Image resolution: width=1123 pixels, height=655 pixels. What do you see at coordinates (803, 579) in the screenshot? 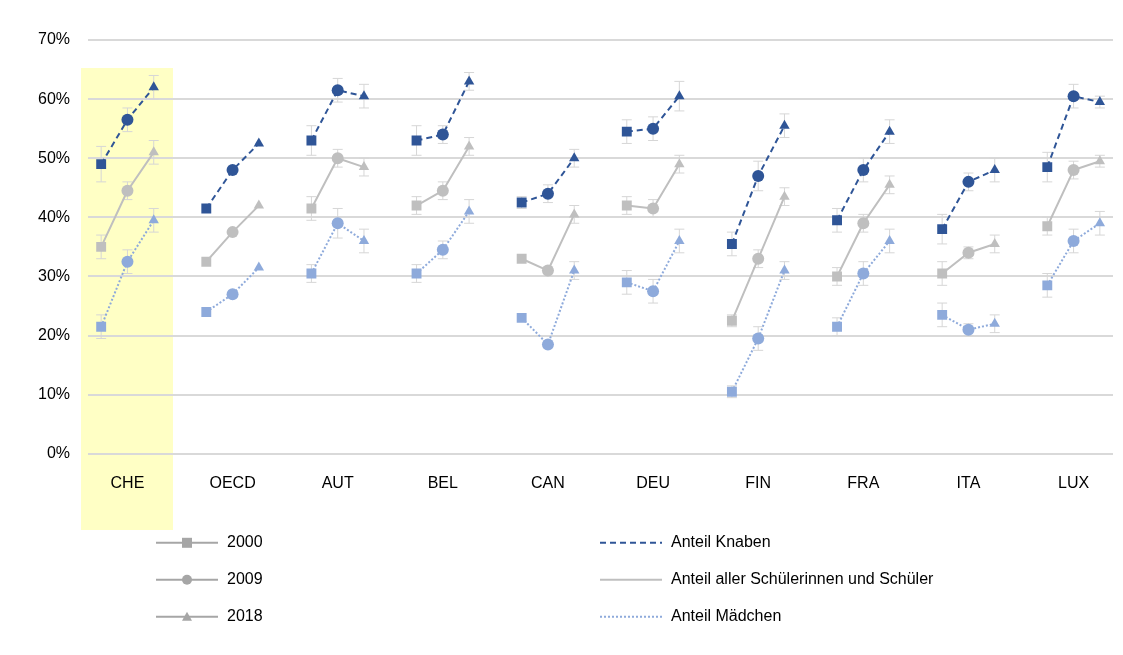
I see `legend-label: Anteil aller Schülerinnen und Schüler` at bounding box center [803, 579].